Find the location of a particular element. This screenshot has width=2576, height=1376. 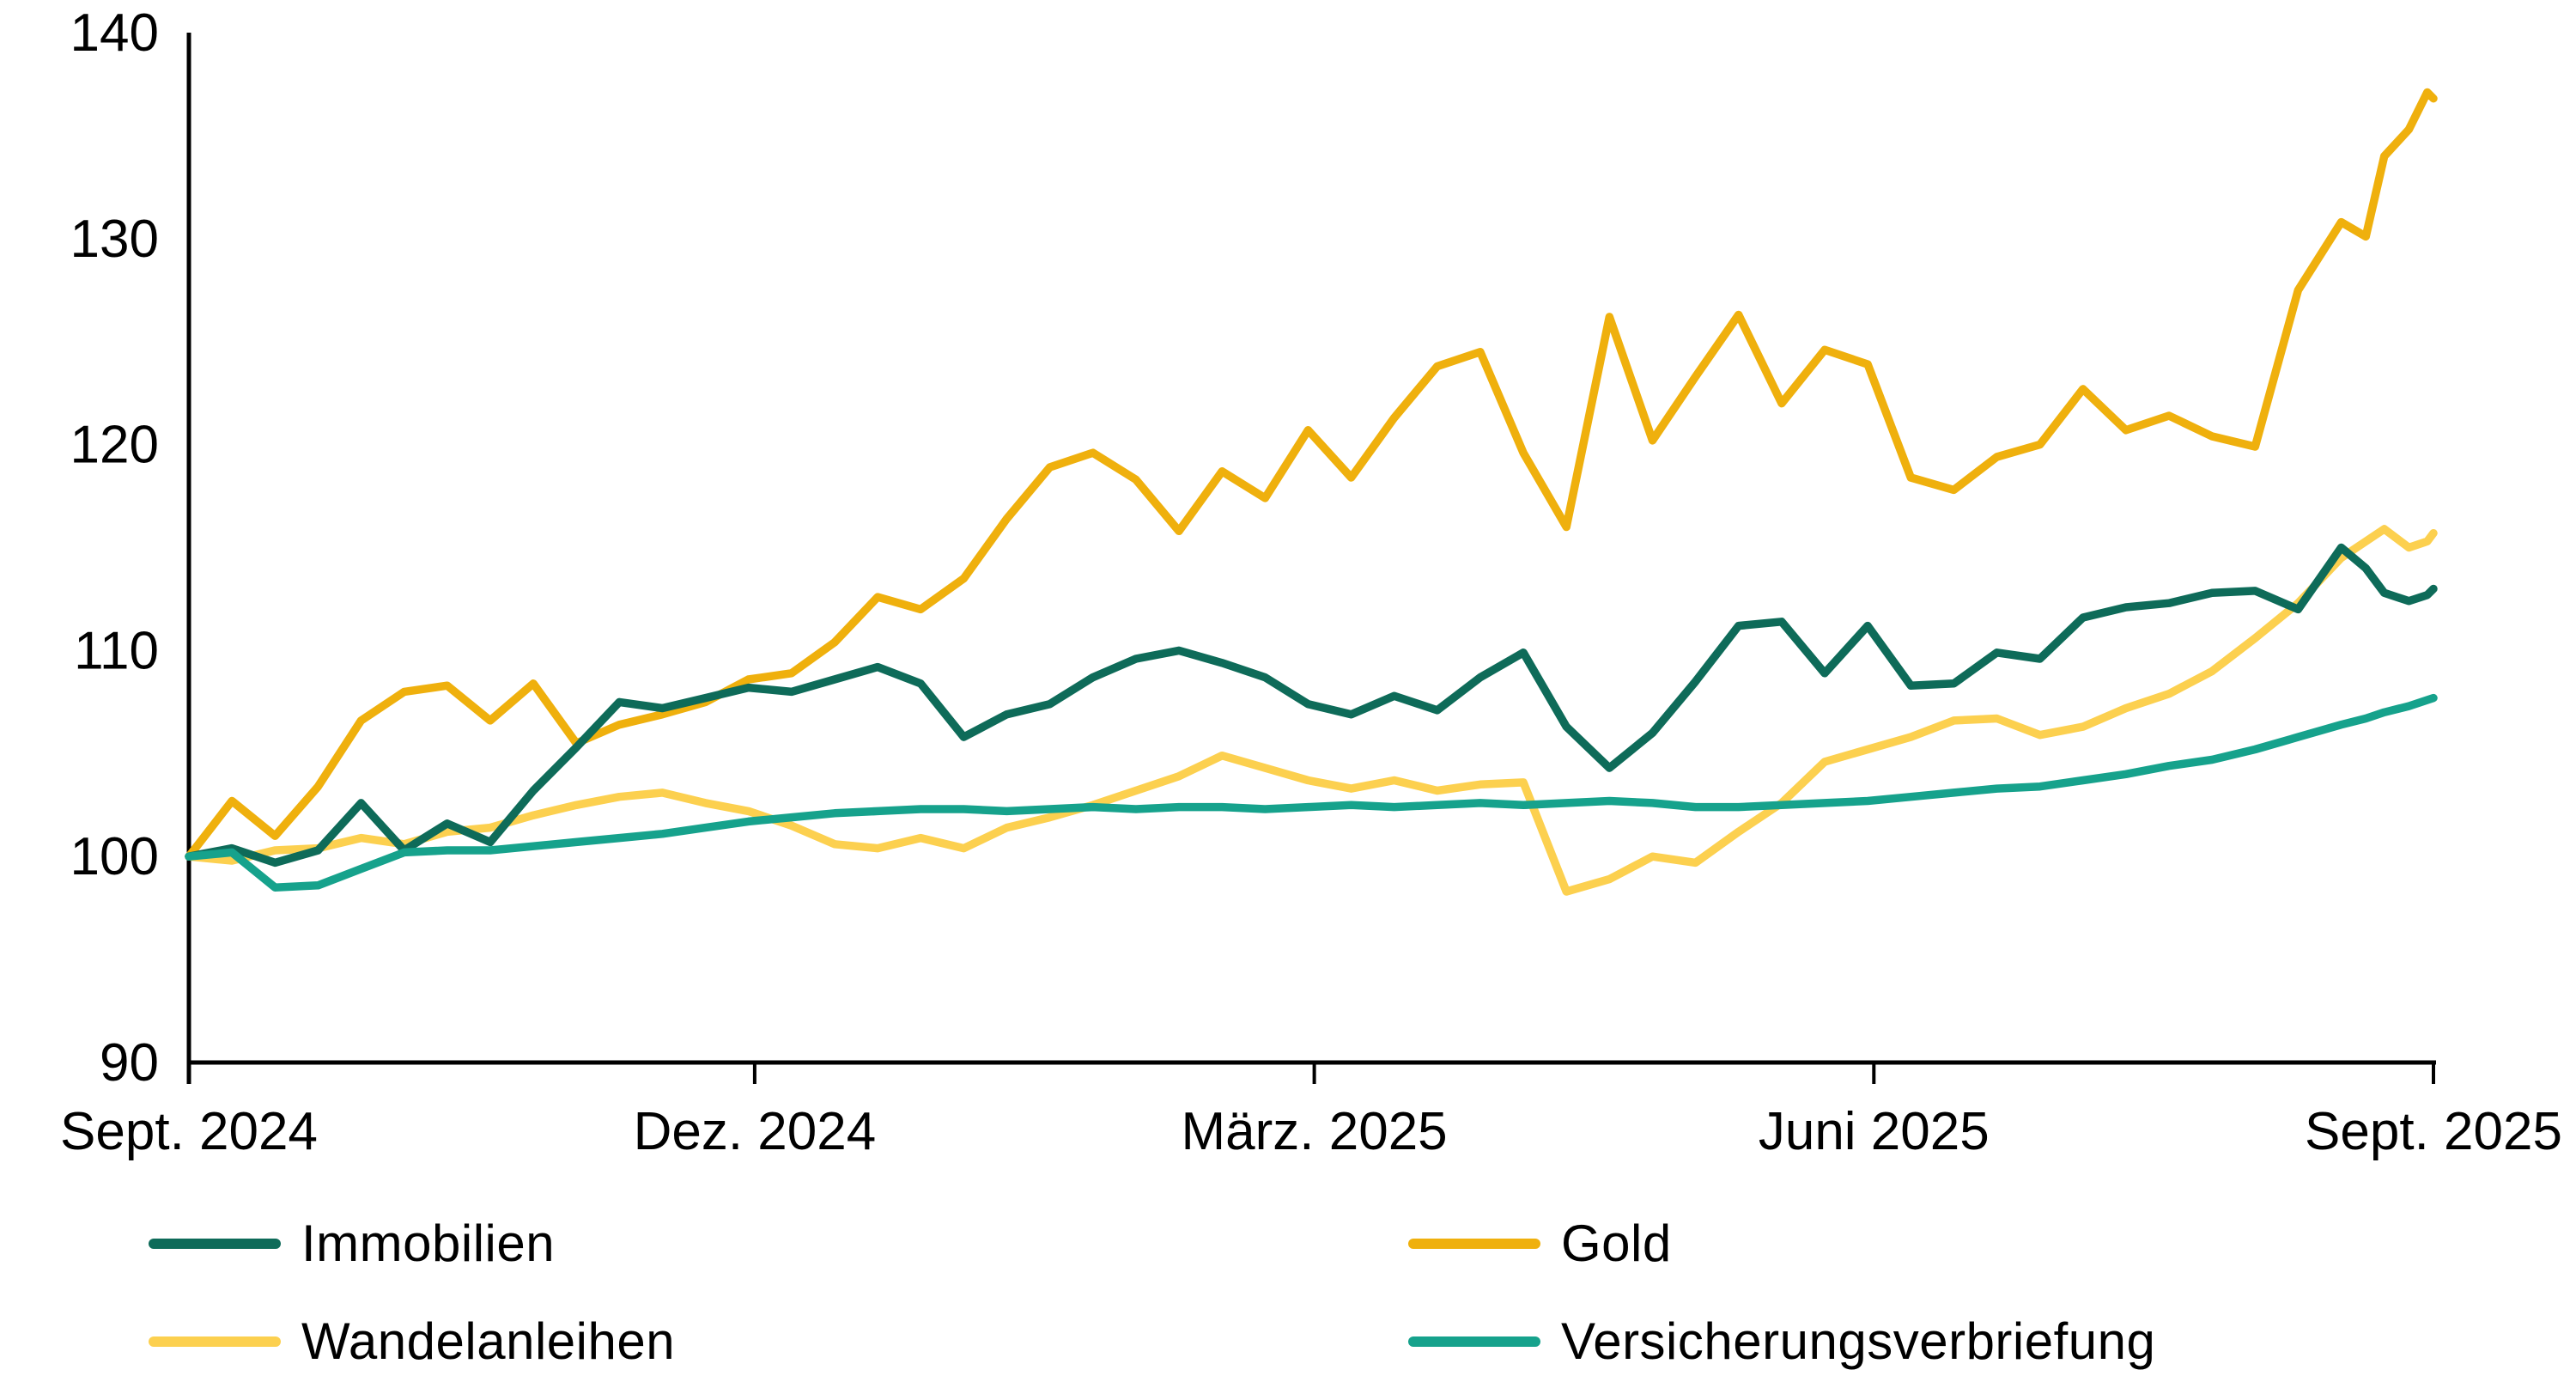

x-tick-label: Sept. 2025 is located at coordinates (2434, 1131).